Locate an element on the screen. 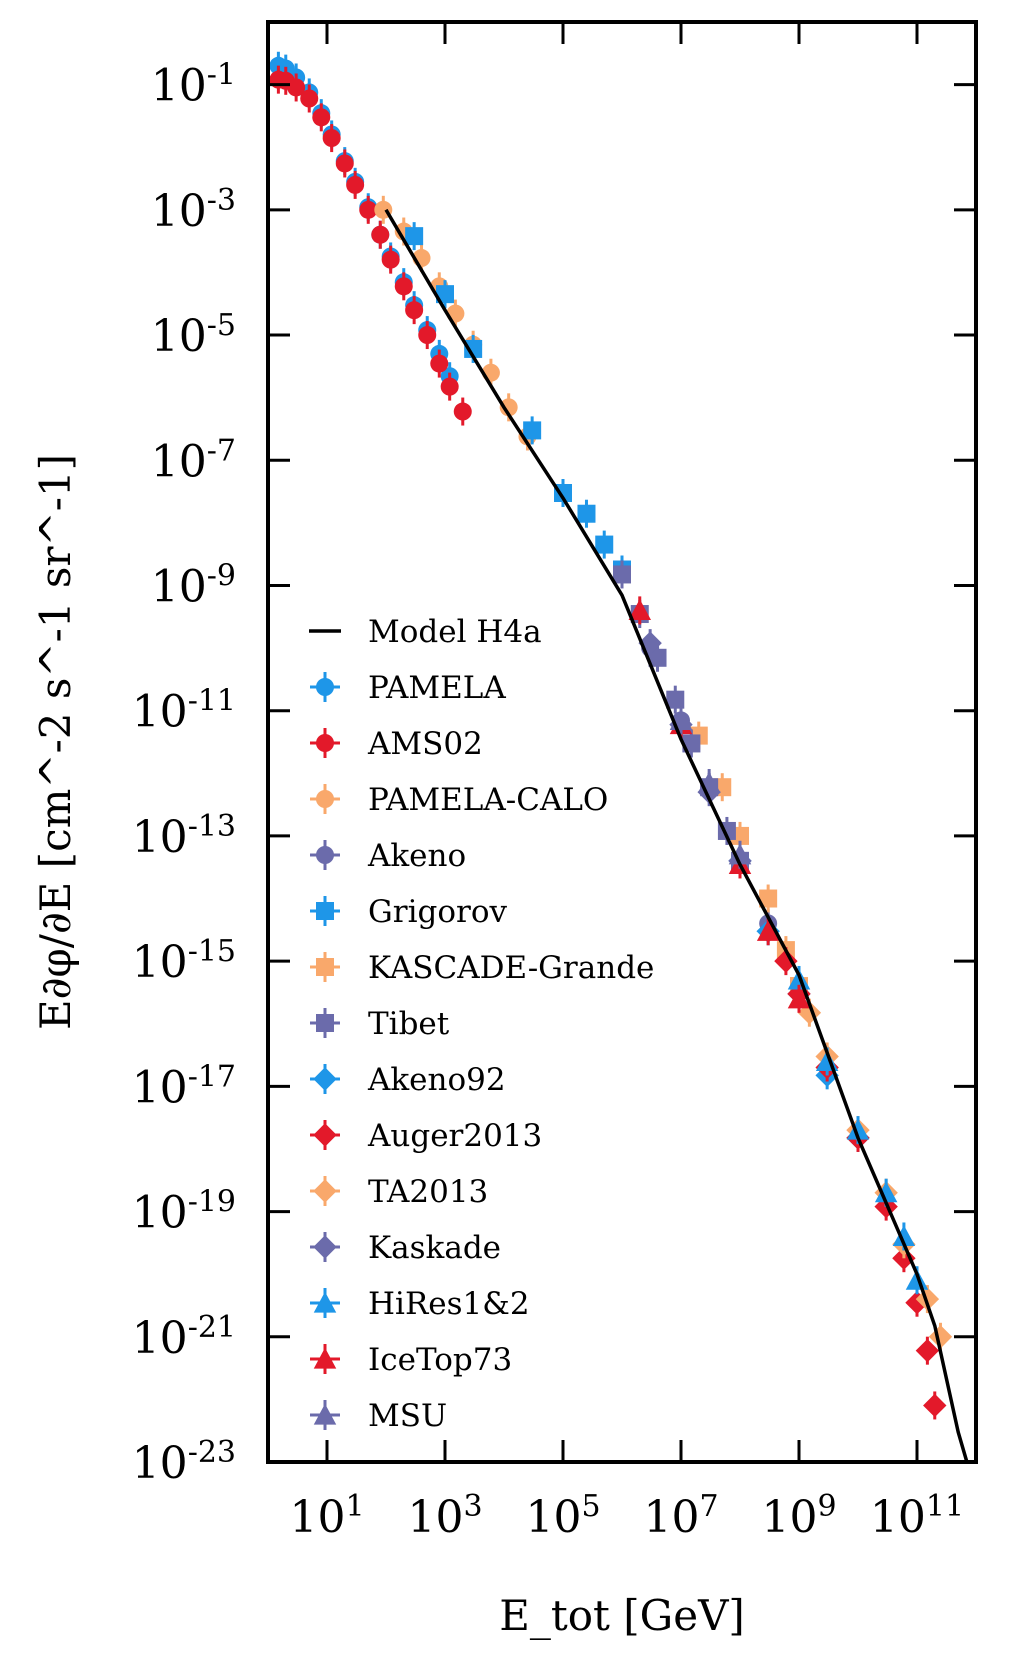  legend-item: Auger2013 is located at coordinates (426, 1136).